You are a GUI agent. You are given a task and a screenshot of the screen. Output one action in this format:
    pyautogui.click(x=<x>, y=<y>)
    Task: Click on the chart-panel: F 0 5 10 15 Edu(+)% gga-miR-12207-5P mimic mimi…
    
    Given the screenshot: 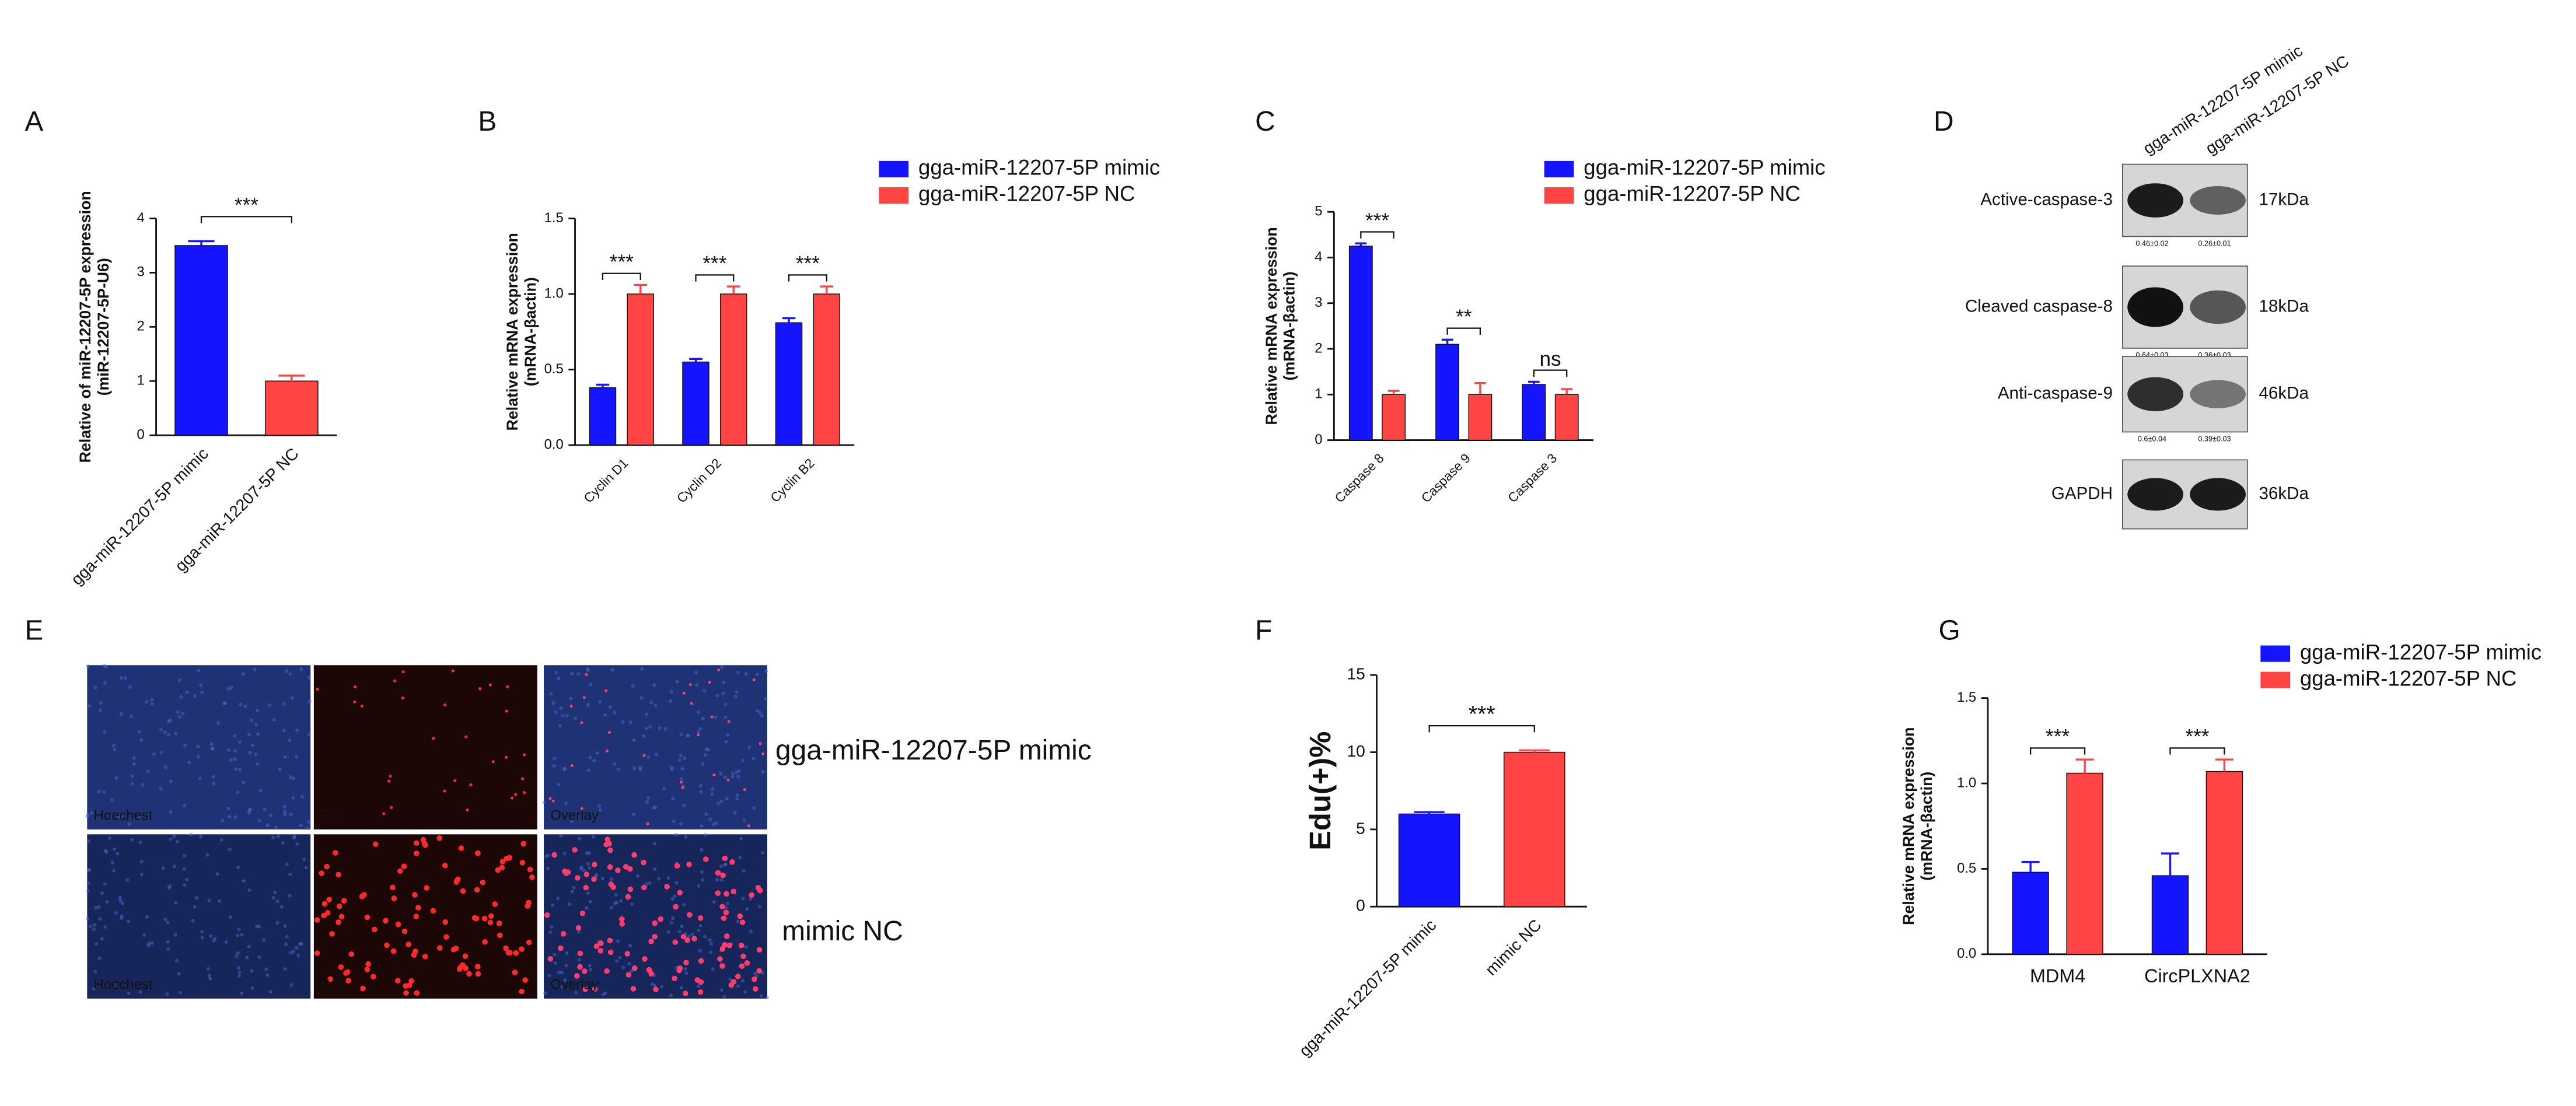 What is the action you would take?
    pyautogui.click(x=1421, y=837)
    